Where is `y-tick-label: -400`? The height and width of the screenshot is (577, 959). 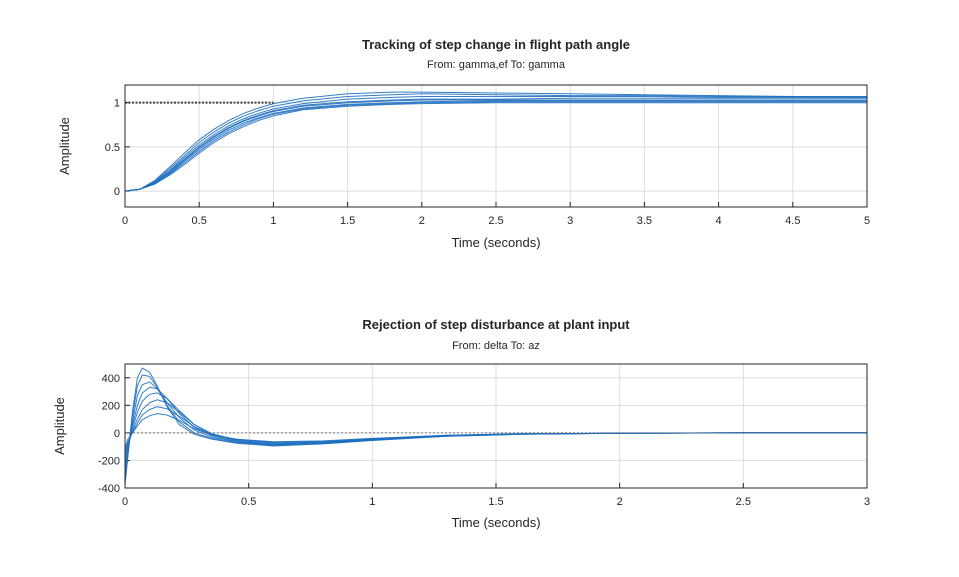
y-tick-label: -400 is located at coordinates (109, 489).